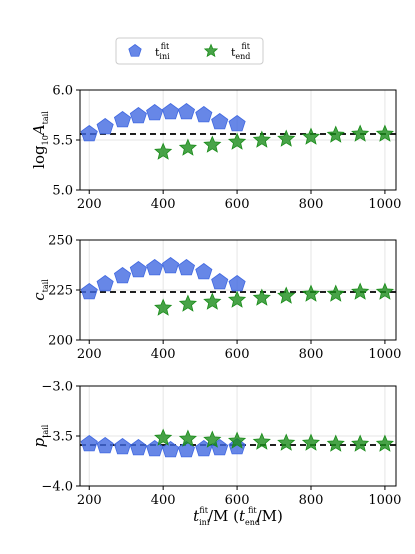 The width and height of the screenshot is (415, 554). Describe the element at coordinates (211, 50) in the screenshot. I see `legend-star-marker` at that location.